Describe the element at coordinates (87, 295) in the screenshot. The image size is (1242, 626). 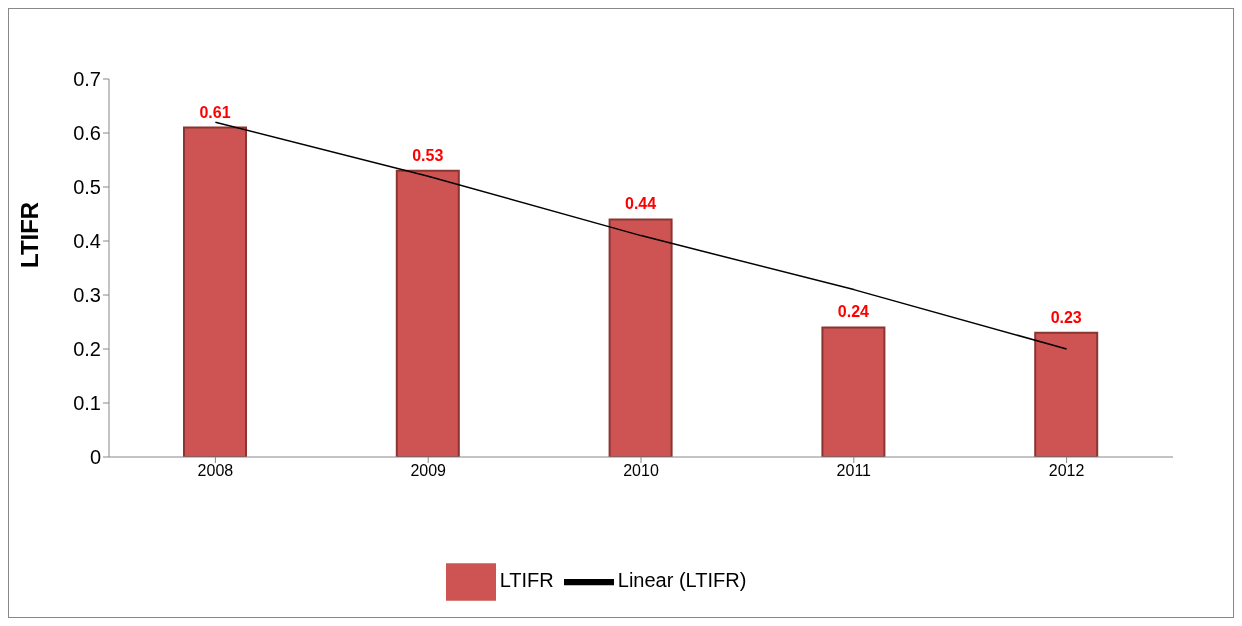
I see `y-tick-label: 0.3` at that location.